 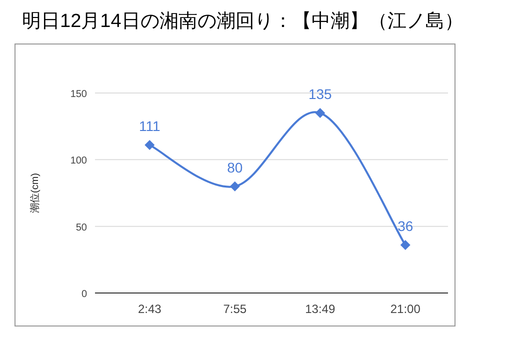 What do you see at coordinates (406, 226) in the screenshot?
I see `data-label: 36` at bounding box center [406, 226].